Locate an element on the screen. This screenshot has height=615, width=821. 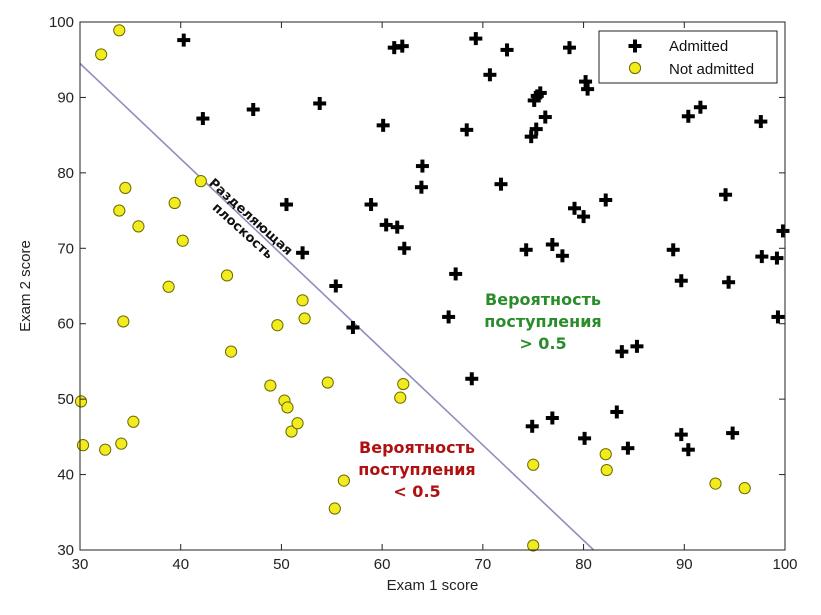
legend-not-admitted-label: Not admitted is located at coordinates (711, 69).